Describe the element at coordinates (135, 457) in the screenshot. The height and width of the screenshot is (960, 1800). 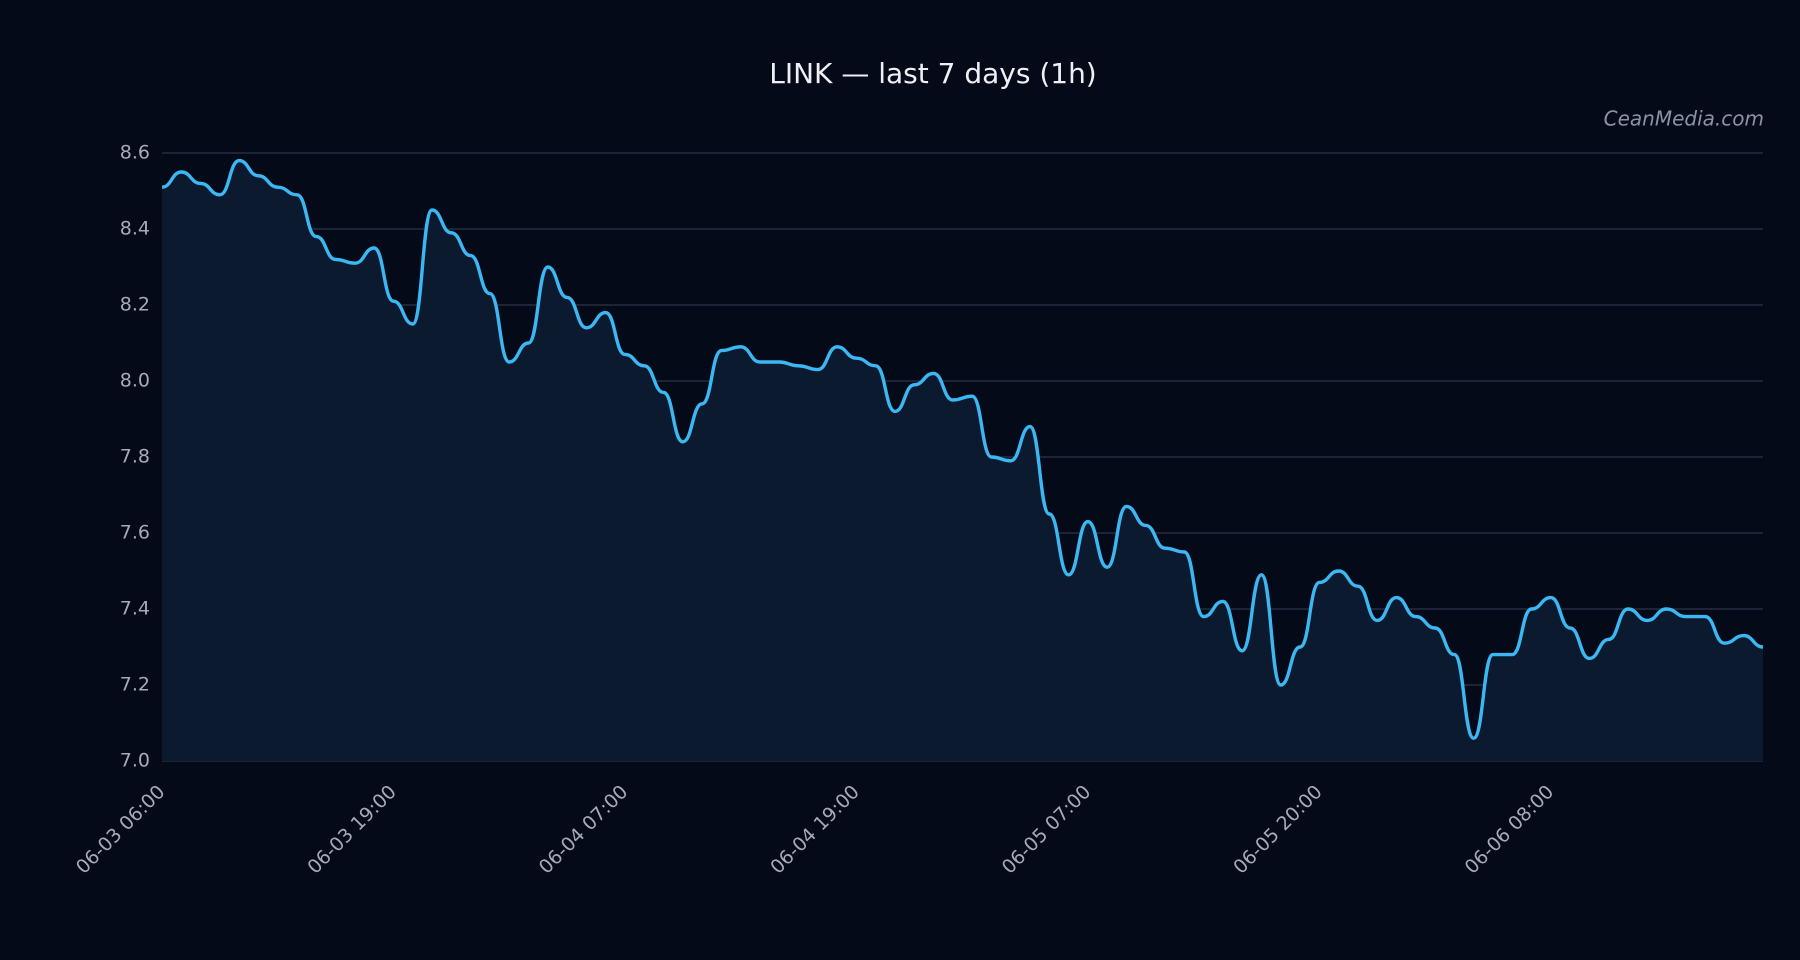
I see `y-tick-label: 7.8` at that location.